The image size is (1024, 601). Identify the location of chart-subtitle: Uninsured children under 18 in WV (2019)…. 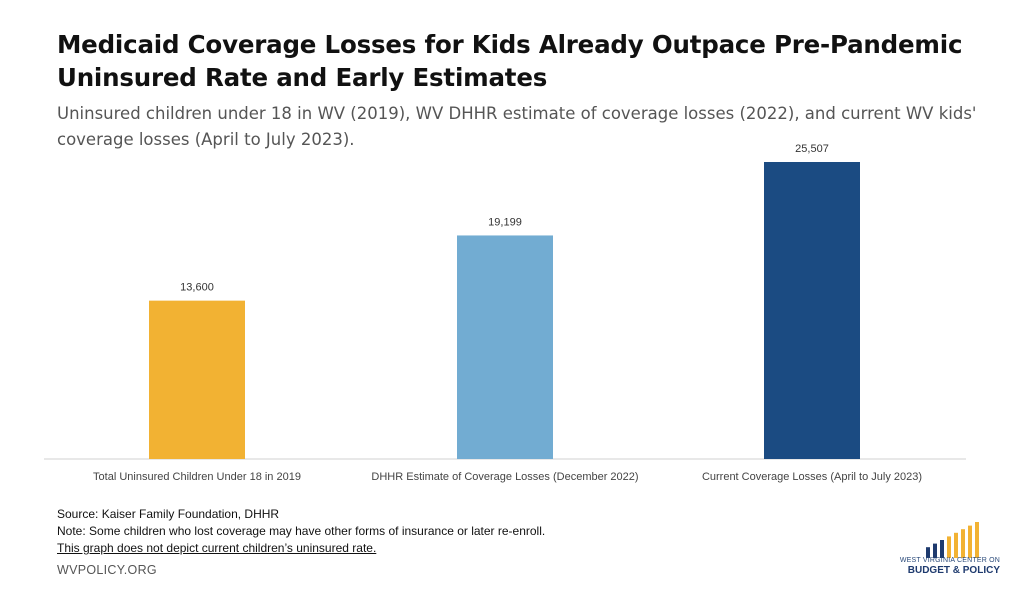
(517, 126).